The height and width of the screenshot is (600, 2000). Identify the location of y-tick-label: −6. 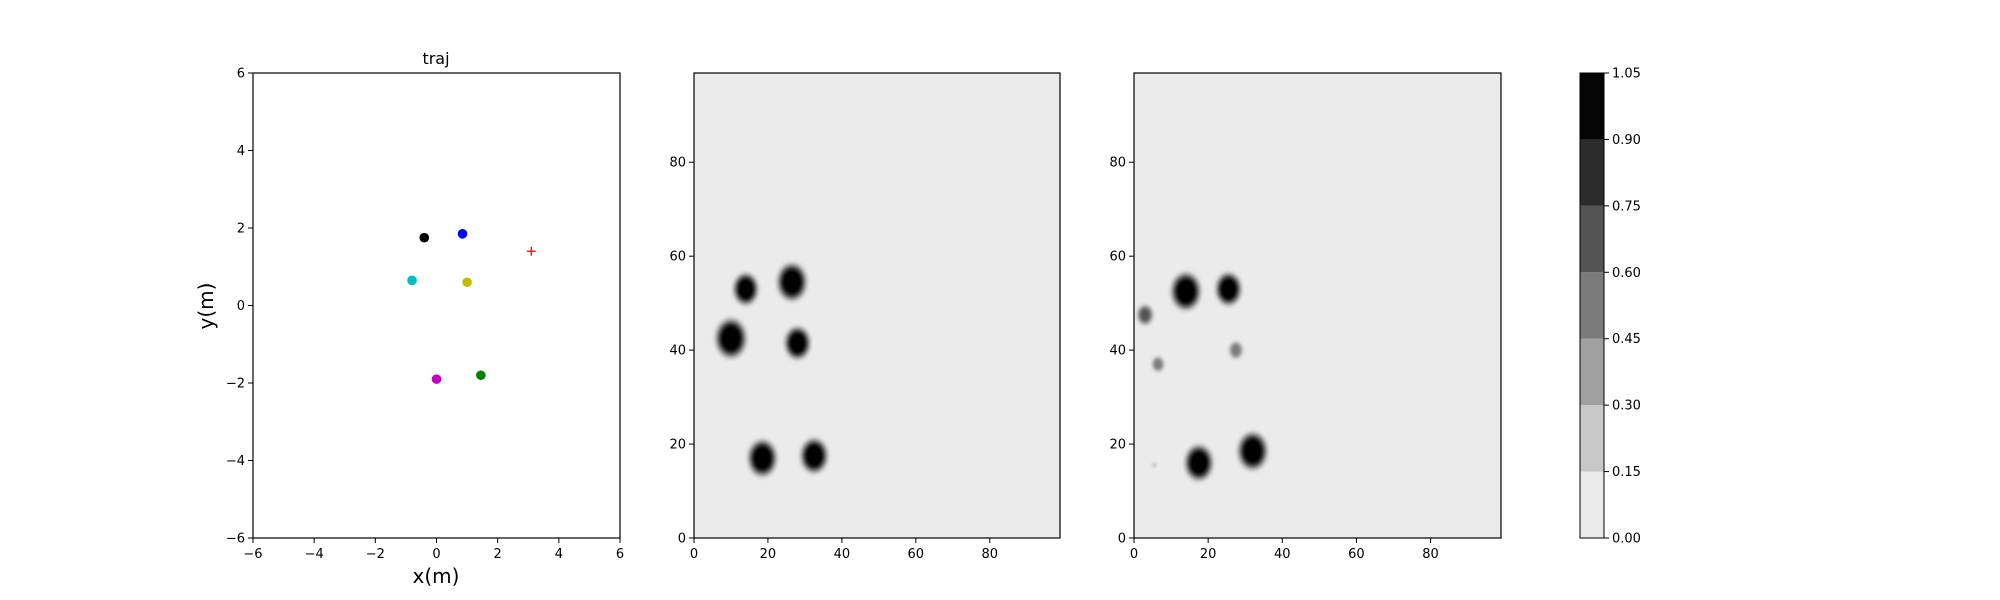
(235, 539).